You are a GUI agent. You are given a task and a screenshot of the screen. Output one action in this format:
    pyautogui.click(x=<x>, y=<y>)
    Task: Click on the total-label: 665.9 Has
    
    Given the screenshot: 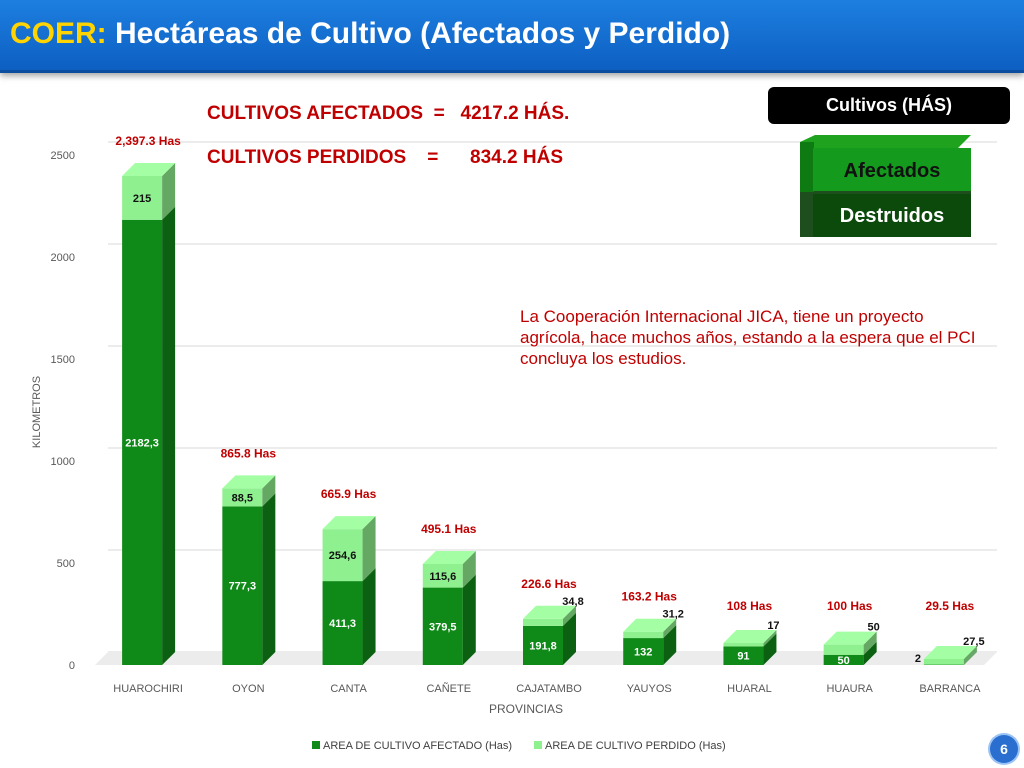 What is the action you would take?
    pyautogui.click(x=349, y=494)
    